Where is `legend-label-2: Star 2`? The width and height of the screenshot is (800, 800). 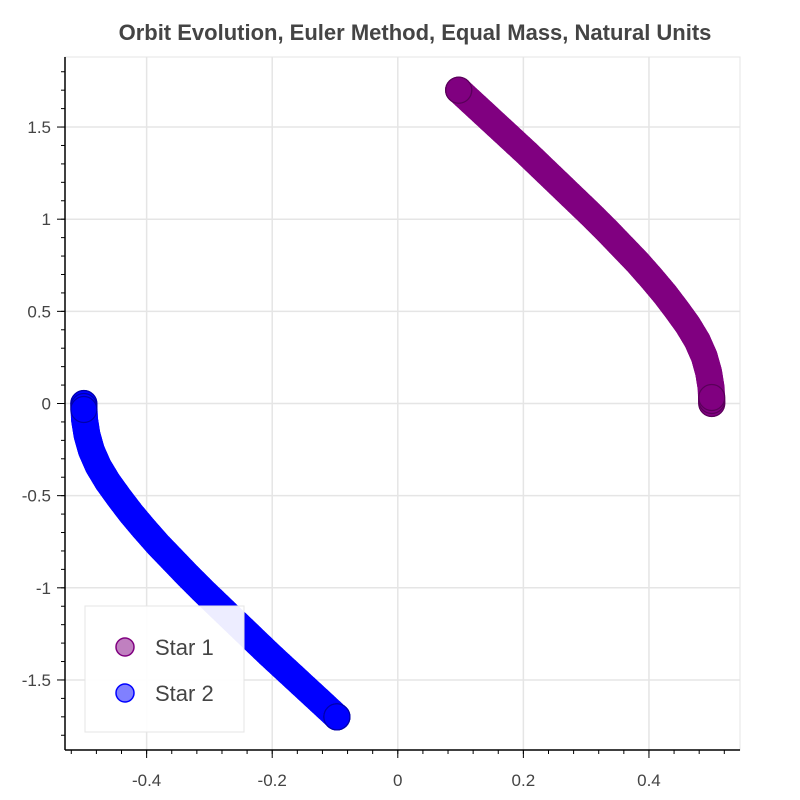
legend-label-2: Star 2 is located at coordinates (184, 693).